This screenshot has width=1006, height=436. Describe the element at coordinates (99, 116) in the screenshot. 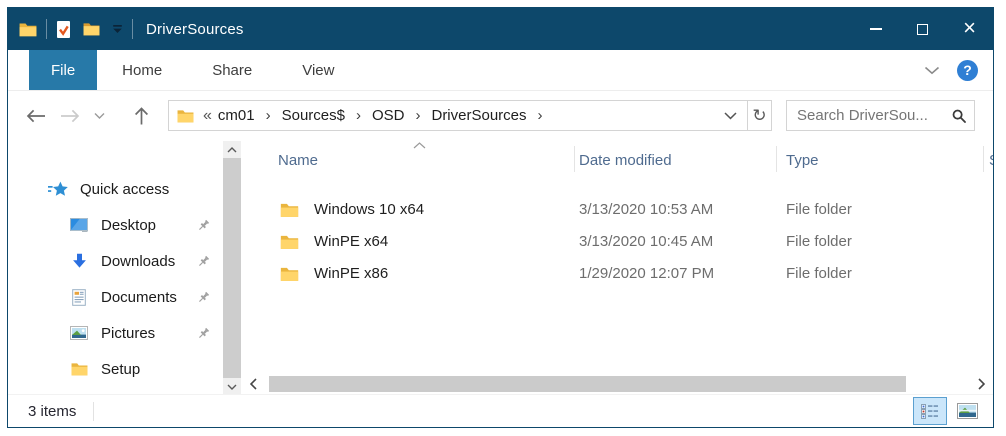

I see `recent-locations-chevron-icon` at that location.